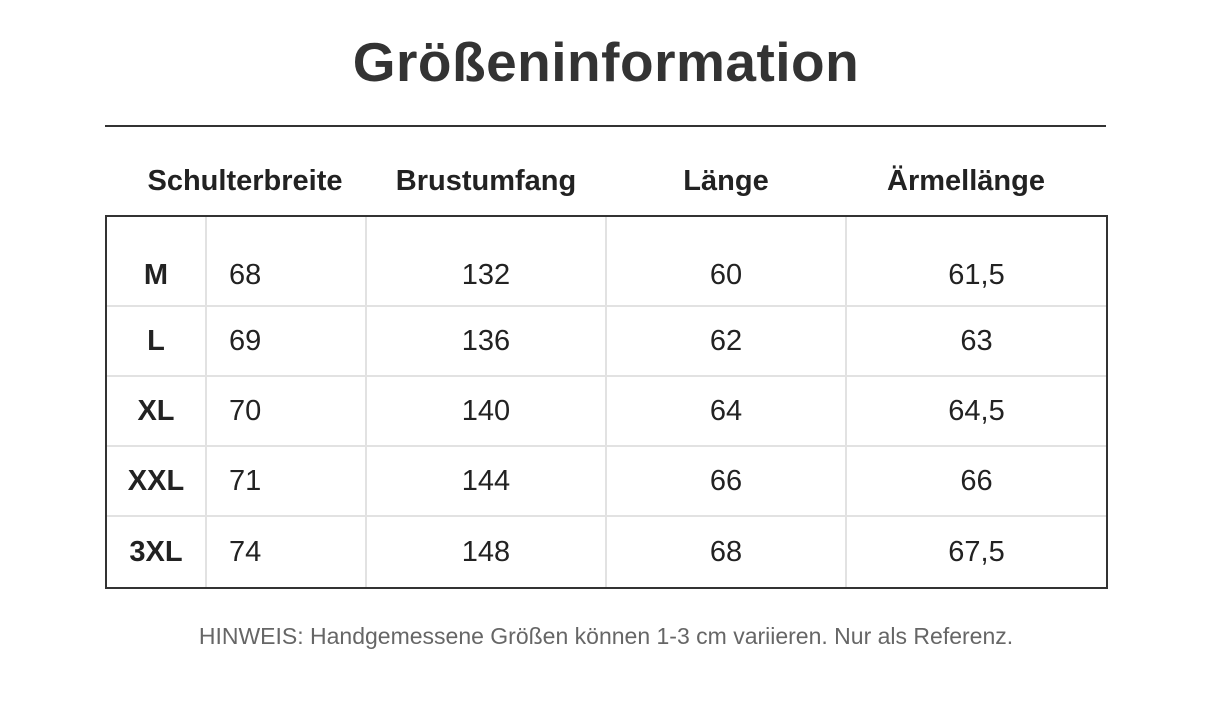  Describe the element at coordinates (726, 410) in the screenshot. I see `table-cell: 64` at that location.